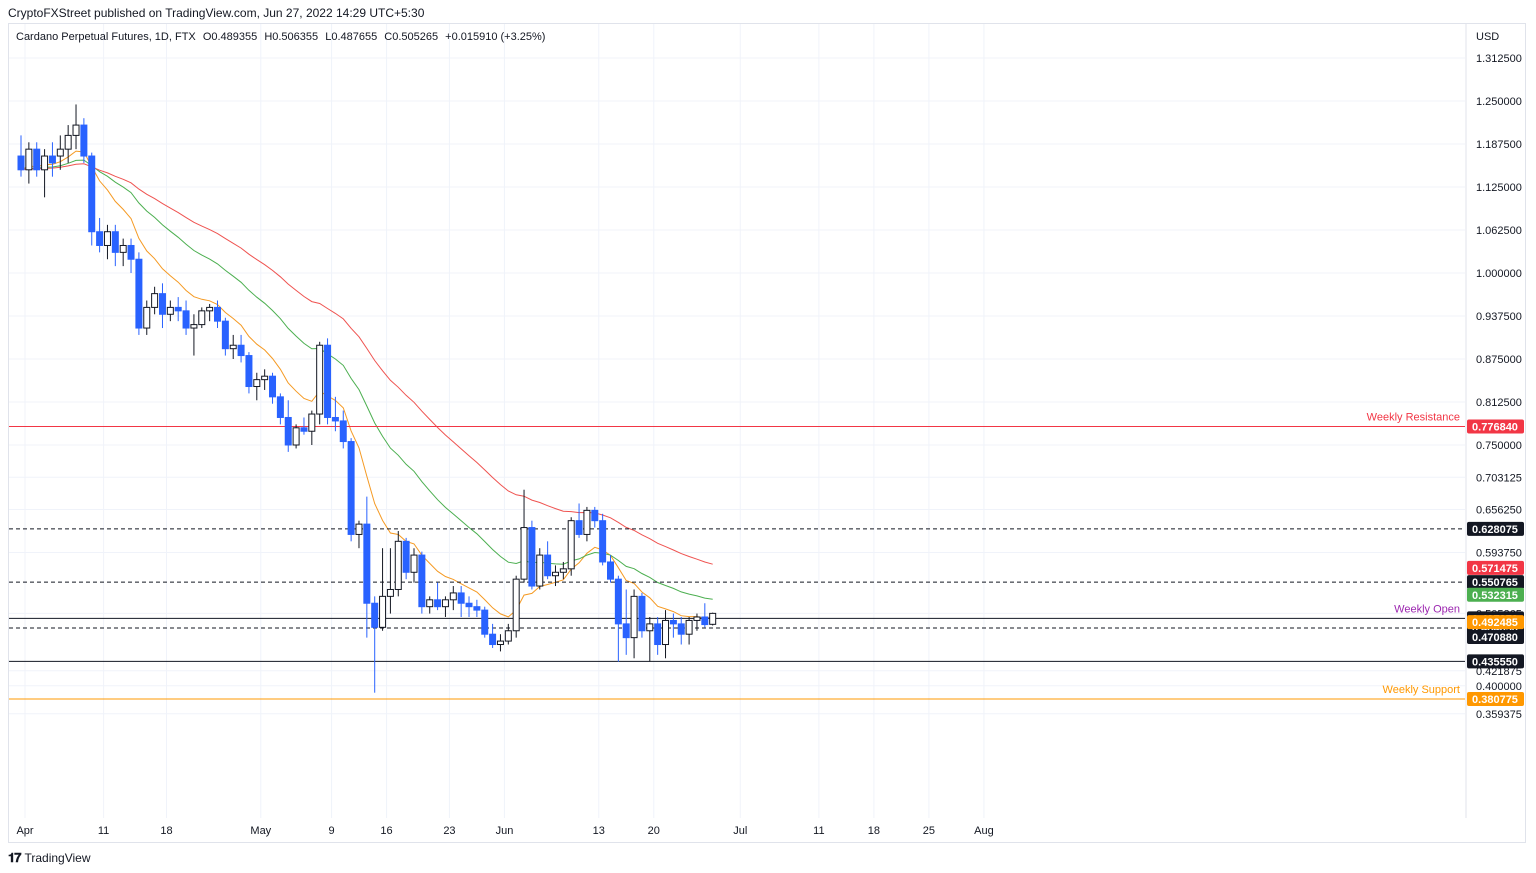 This screenshot has height=873, width=1536. I want to click on y-tick-label: 0.400000, so click(1499, 687).